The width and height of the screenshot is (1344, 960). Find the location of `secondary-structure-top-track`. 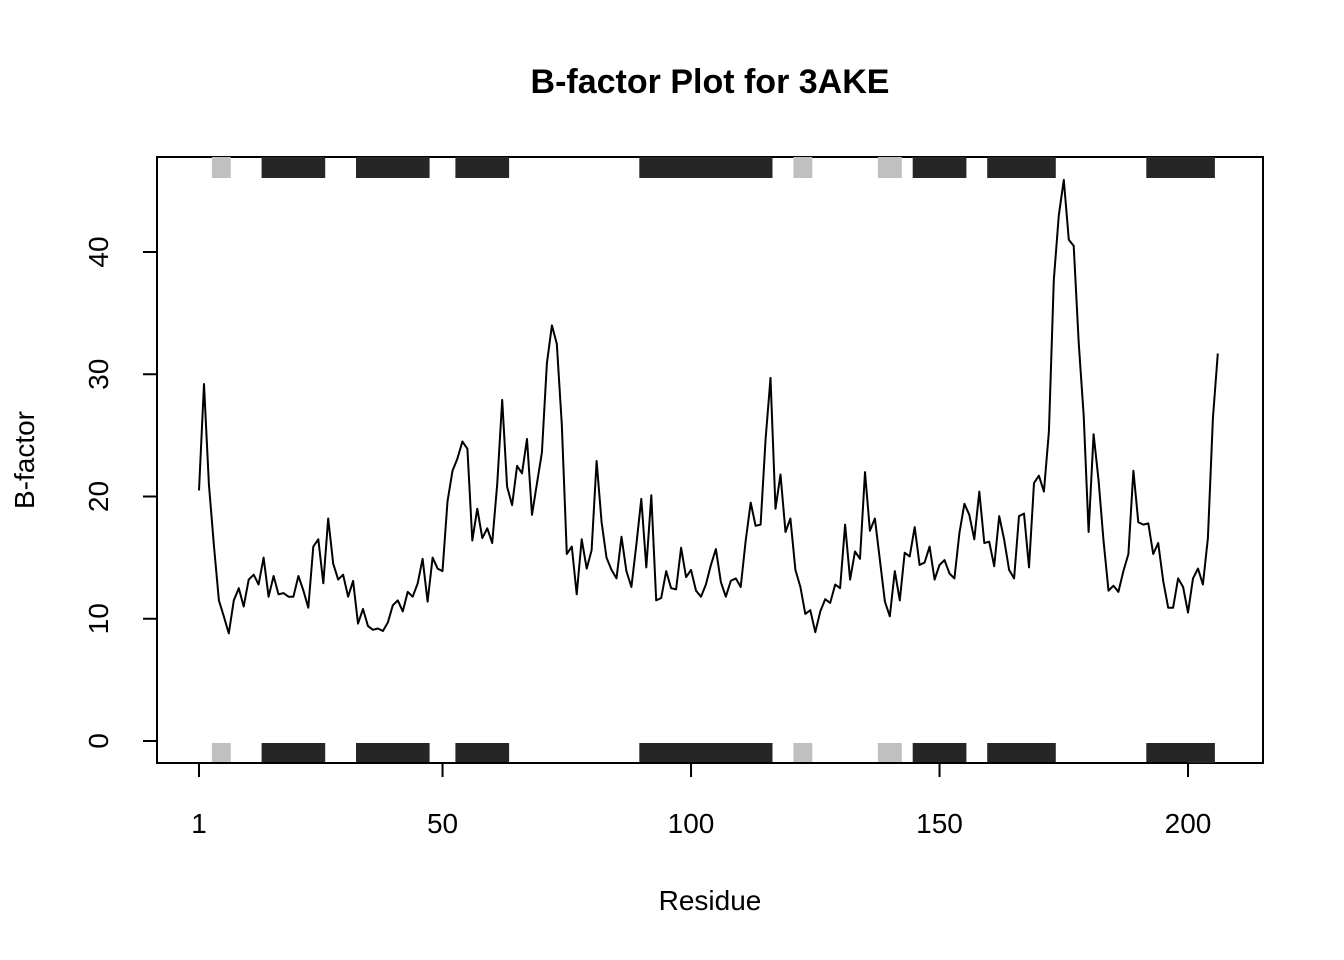

secondary-structure-top-track is located at coordinates (713, 167).